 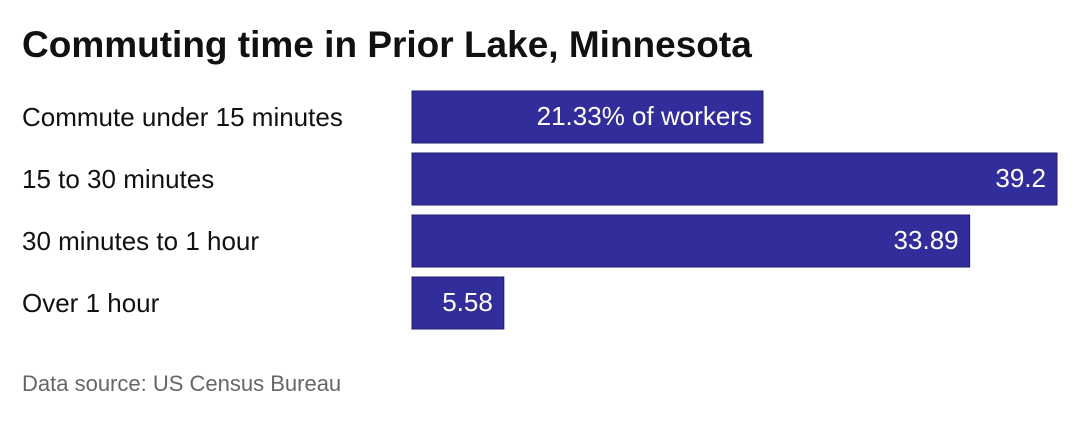 I want to click on category-label: 15 to 30 minutes, so click(x=118, y=179).